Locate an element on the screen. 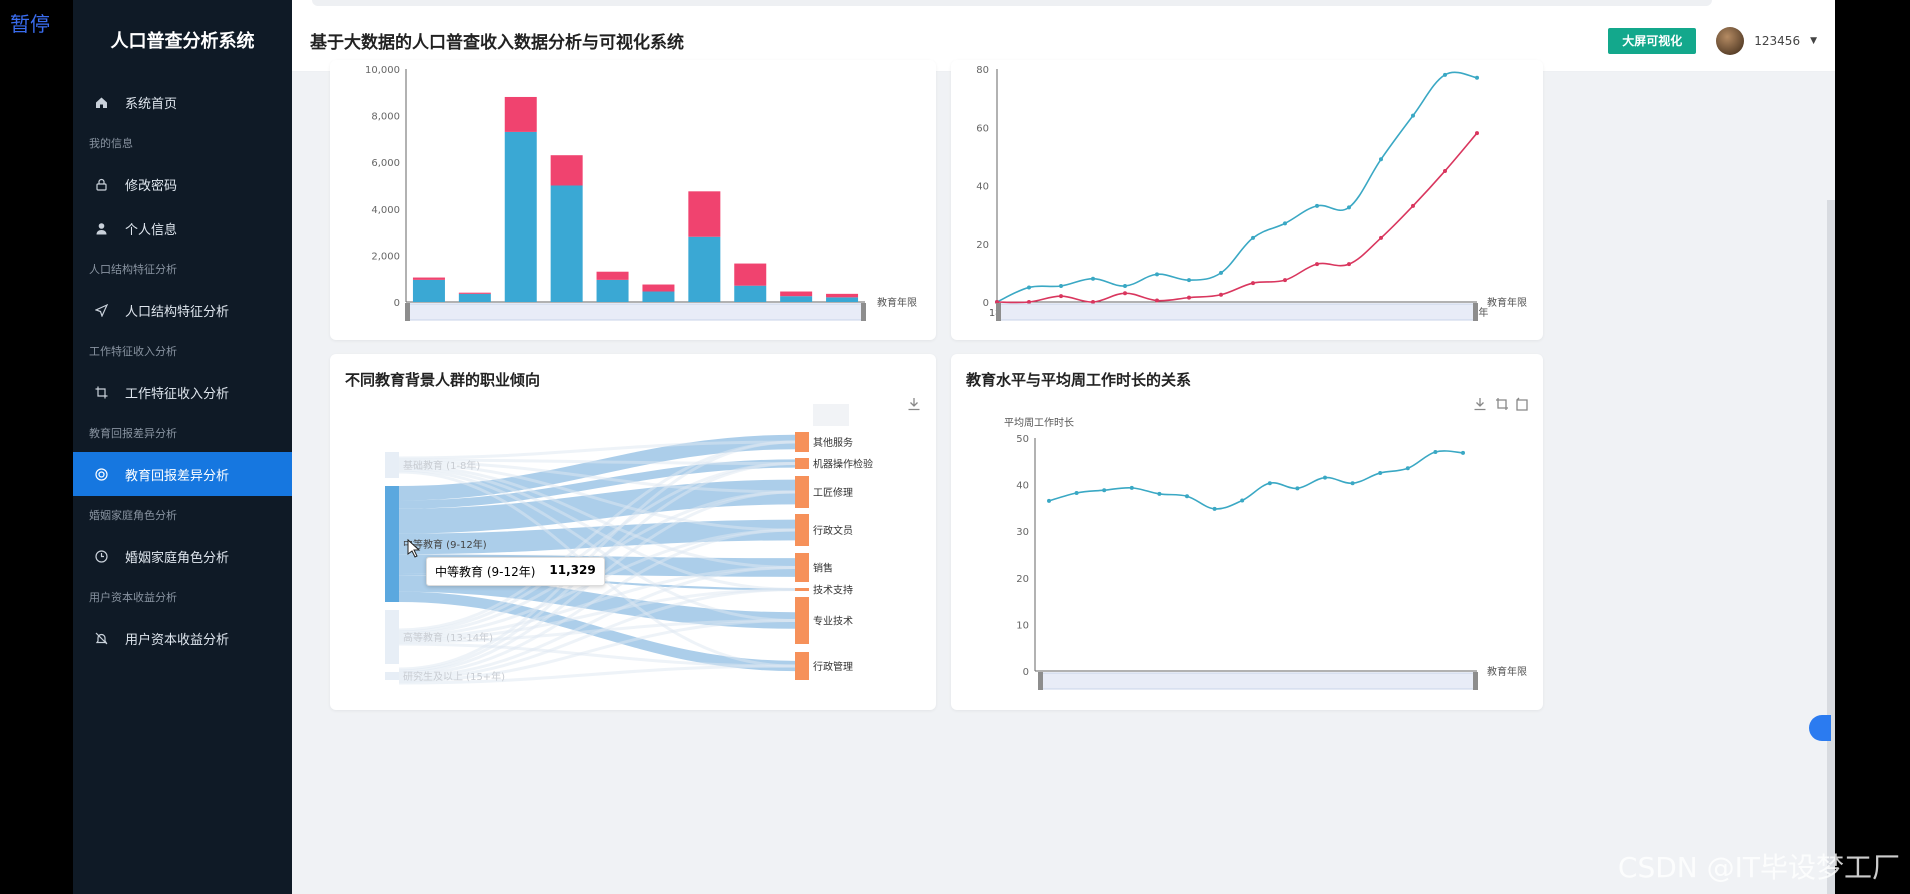 The image size is (1910, 894). tooltip-value: 11,329 is located at coordinates (572, 570).